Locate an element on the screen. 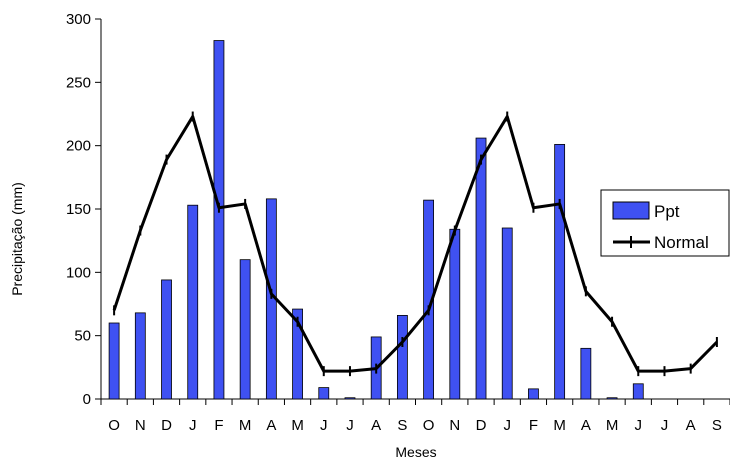  legend-normal-label: Normal is located at coordinates (681, 242).